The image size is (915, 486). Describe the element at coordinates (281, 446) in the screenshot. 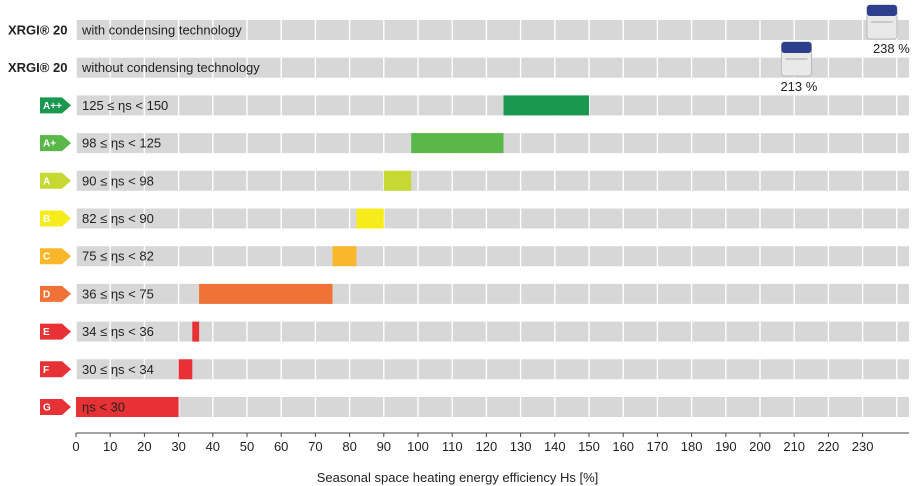

I see `x-tick-label: 60` at that location.